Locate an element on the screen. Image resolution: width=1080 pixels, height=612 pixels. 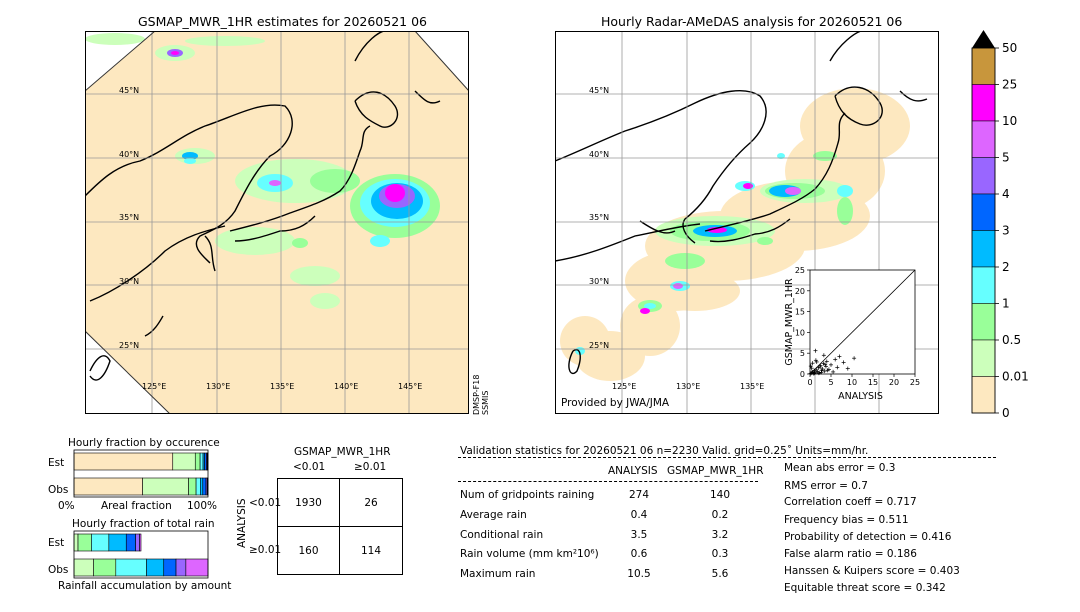
contingency-title: GSMAP_MWR_1HR is located at coordinates (342, 452).